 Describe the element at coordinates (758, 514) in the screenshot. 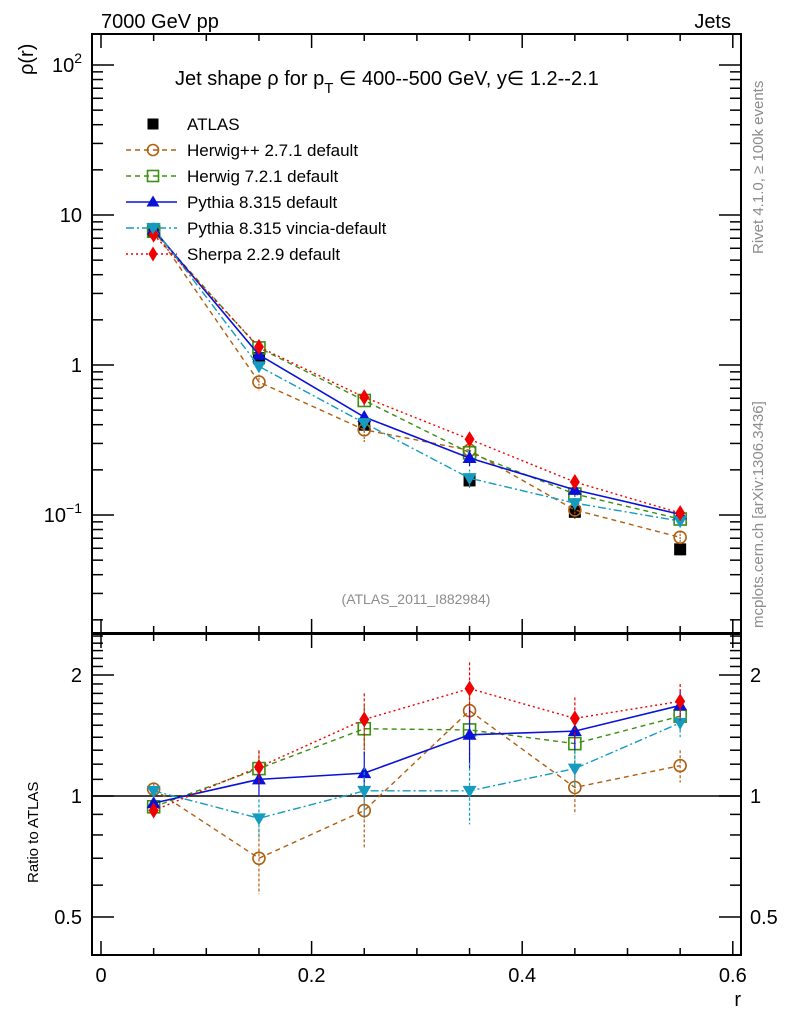

I see `mcplots-label: mcplots.cern.ch [arXiv:1306.3436]` at that location.